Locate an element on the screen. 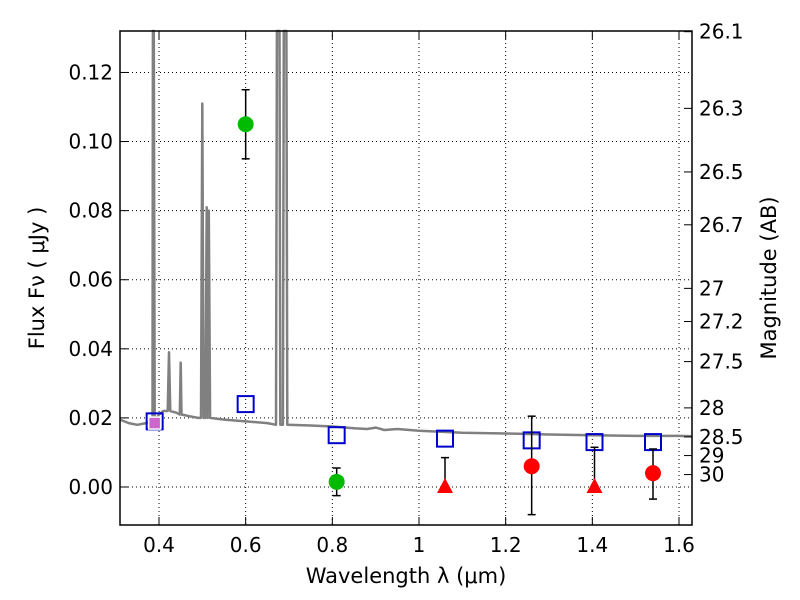  x-axis-label: Wavelength λ (μm) is located at coordinates (406, 576).